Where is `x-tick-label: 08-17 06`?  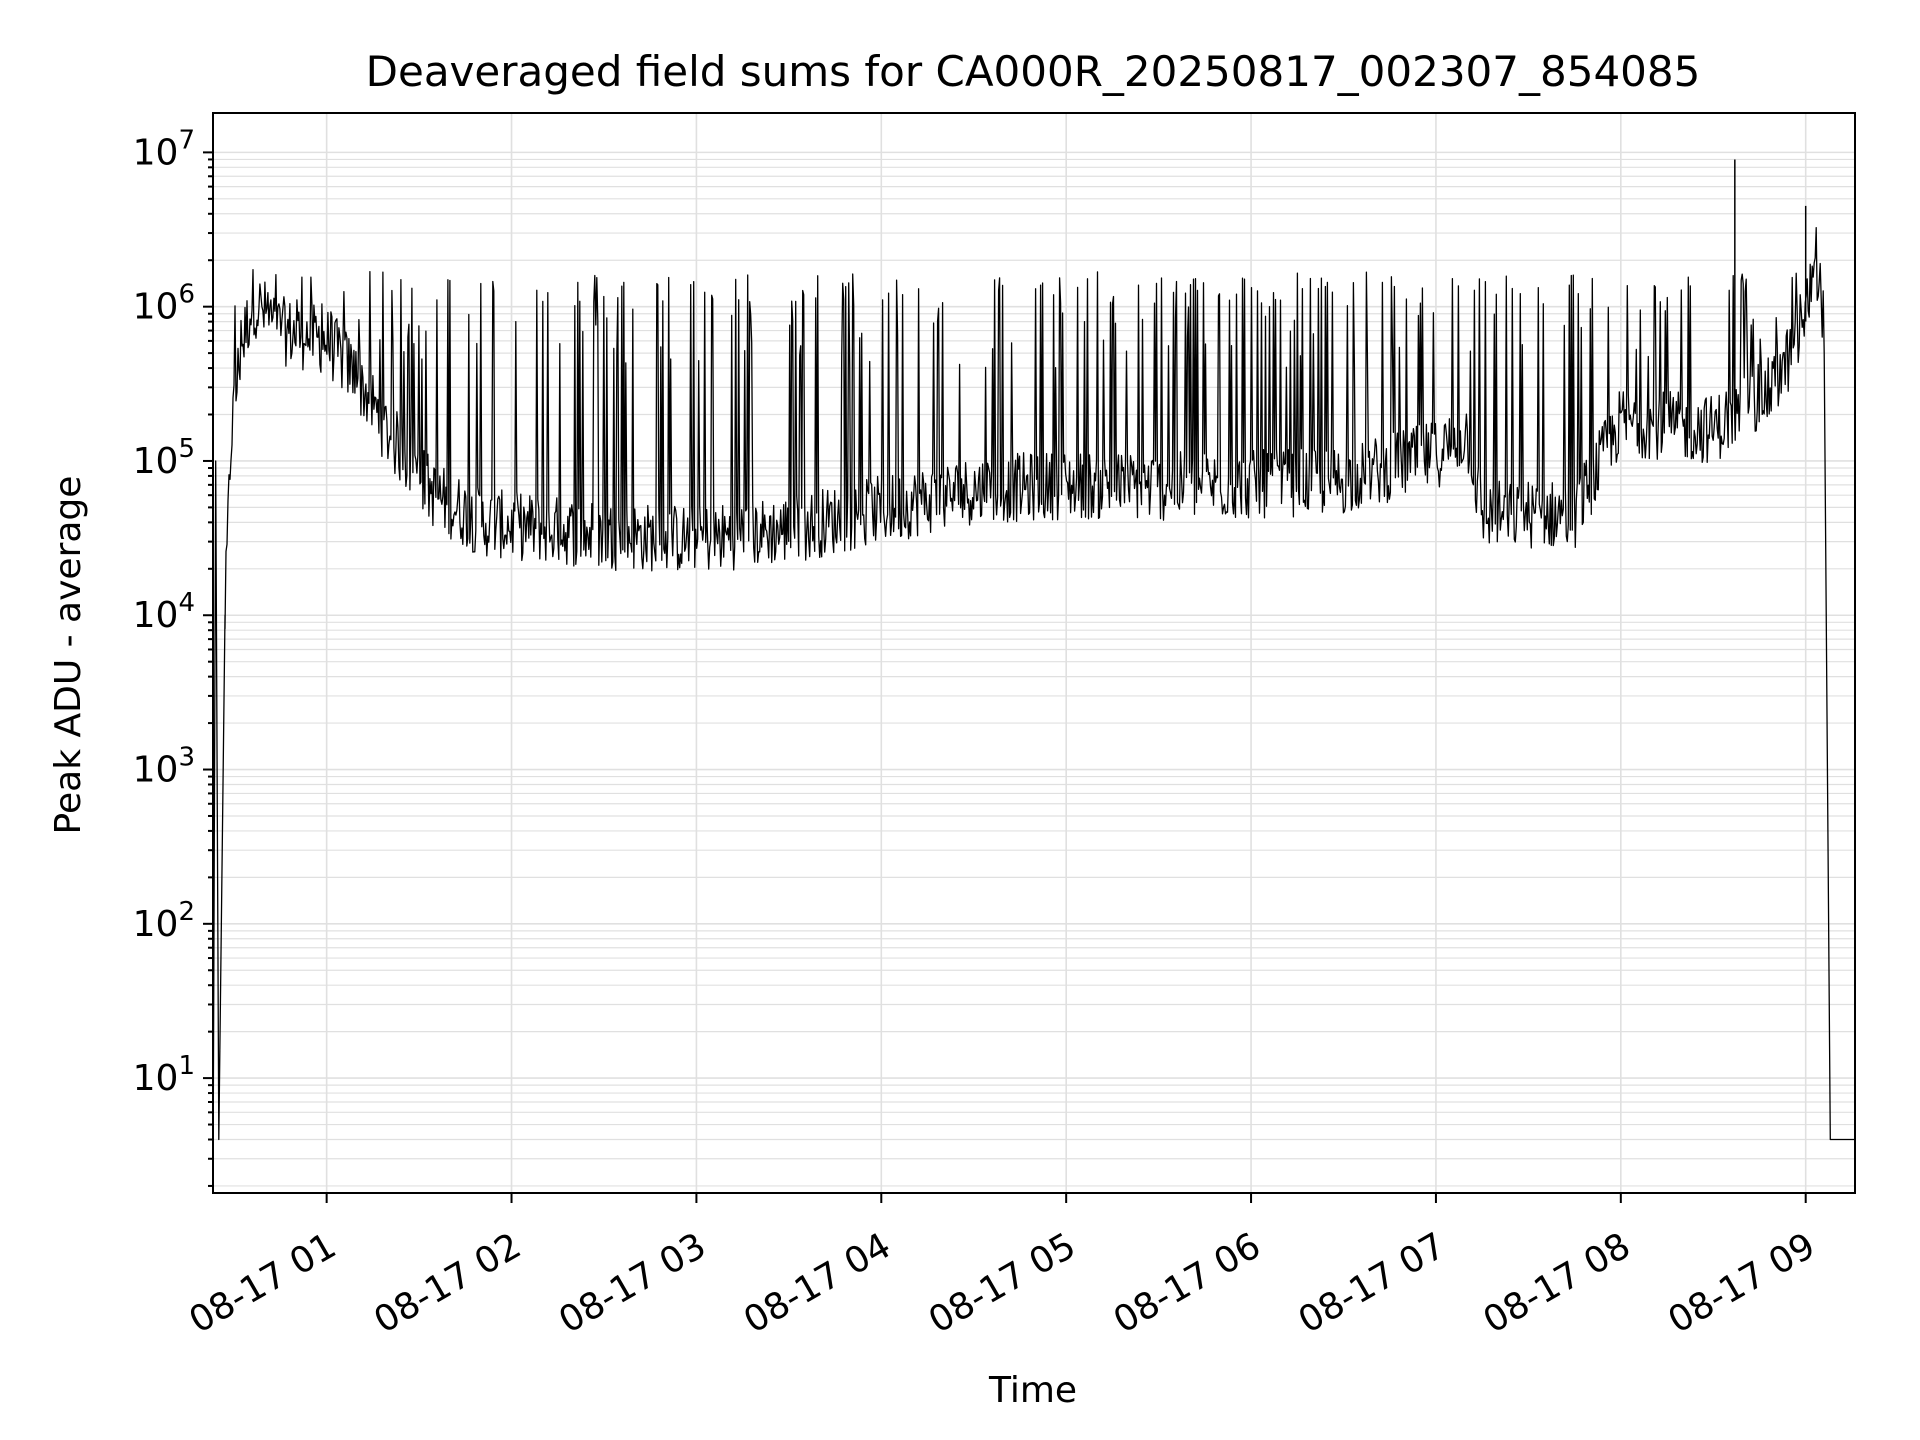 x-tick-label: 08-17 06 is located at coordinates (1187, 1283).